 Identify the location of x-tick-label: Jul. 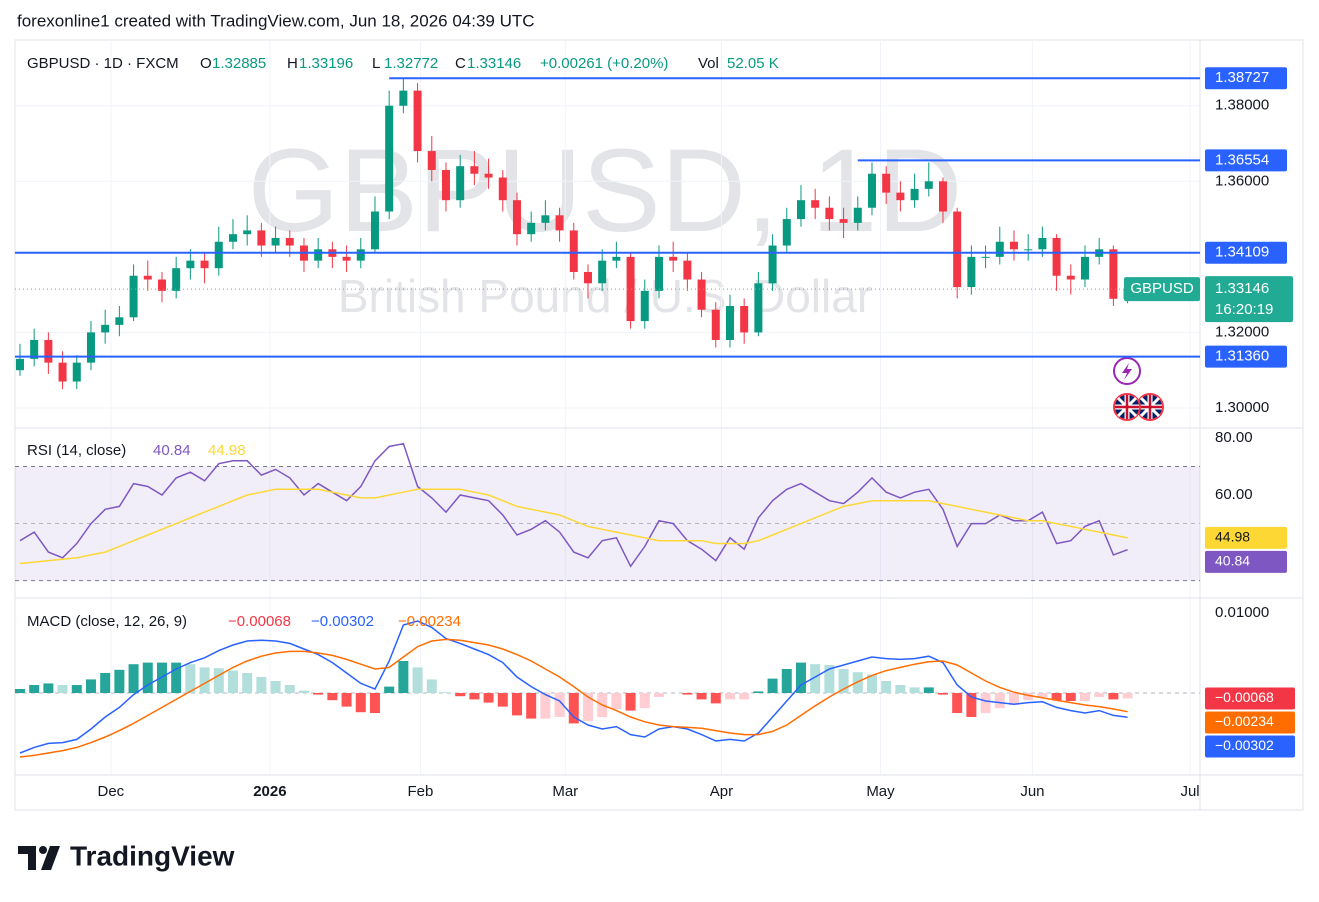
(1189, 791).